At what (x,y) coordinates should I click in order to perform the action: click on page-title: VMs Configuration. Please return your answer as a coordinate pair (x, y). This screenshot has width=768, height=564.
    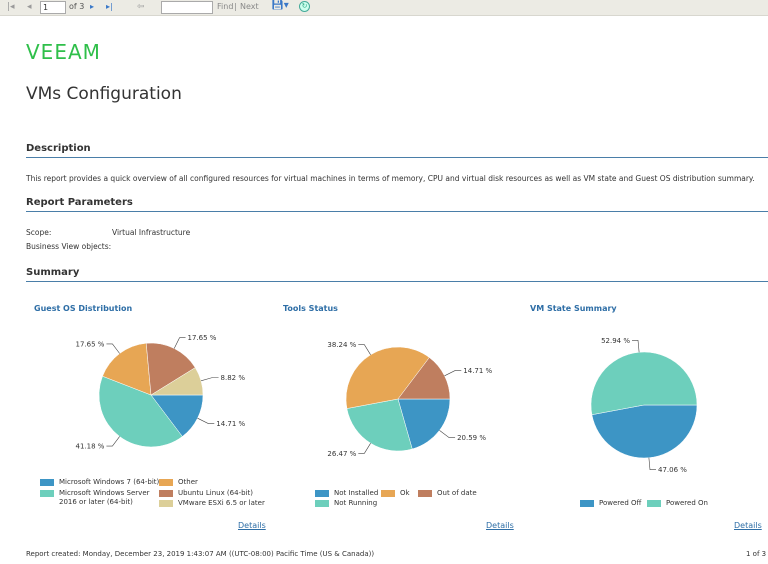
    Looking at the image, I should click on (104, 94).